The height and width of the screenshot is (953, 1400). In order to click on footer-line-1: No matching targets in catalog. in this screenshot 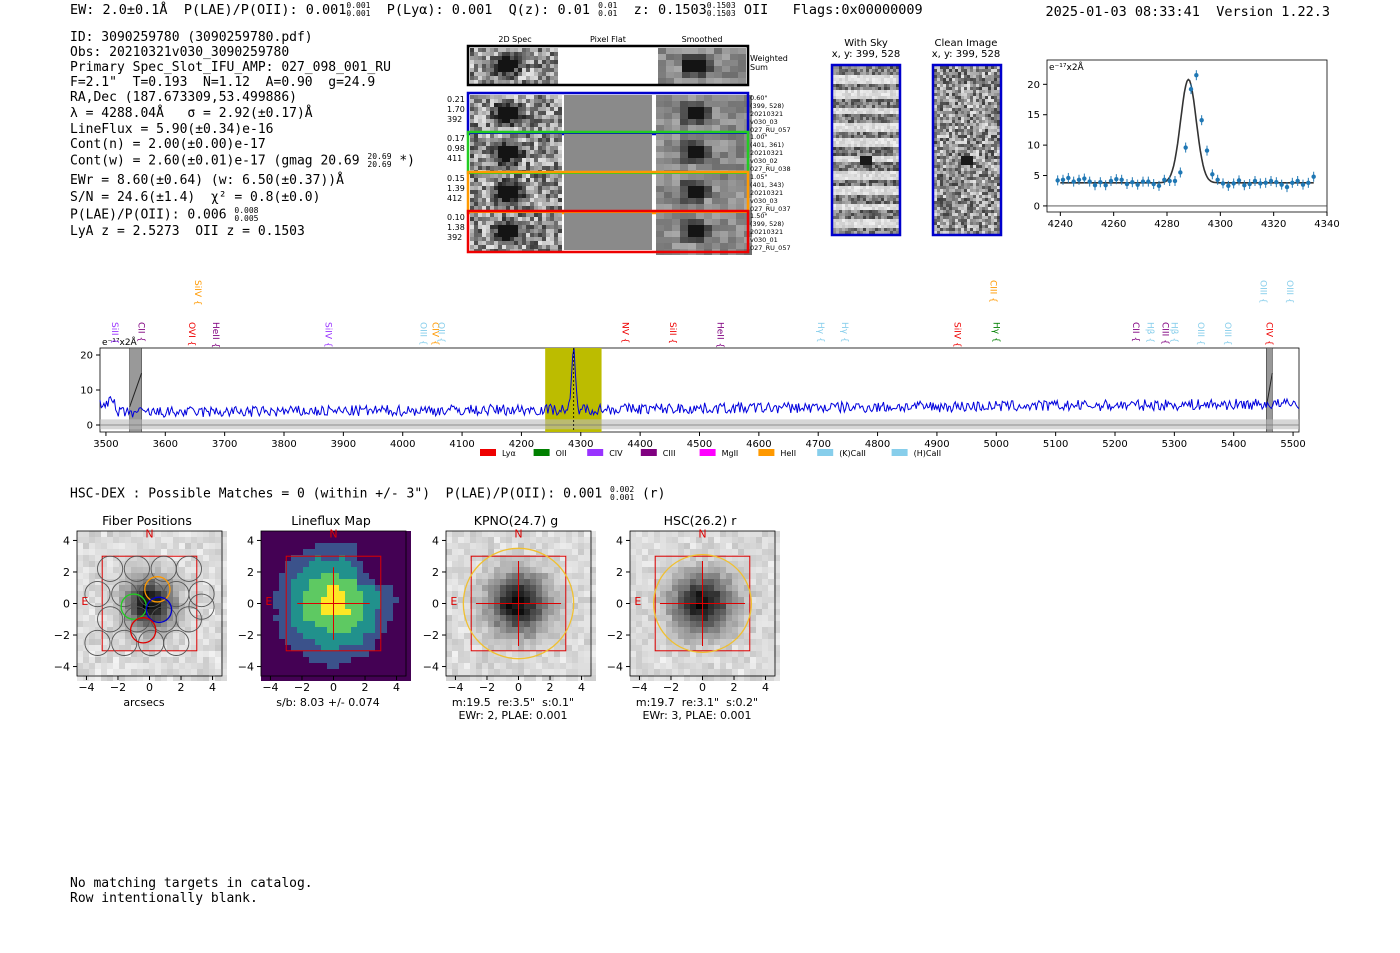, I will do `click(191, 883)`.